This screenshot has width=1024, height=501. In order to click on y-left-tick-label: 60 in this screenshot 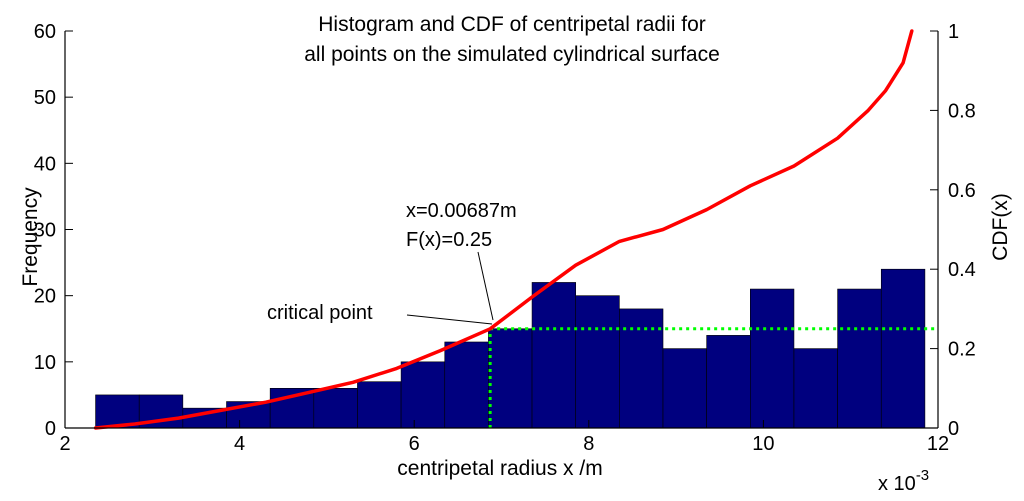, I will do `click(45, 32)`.